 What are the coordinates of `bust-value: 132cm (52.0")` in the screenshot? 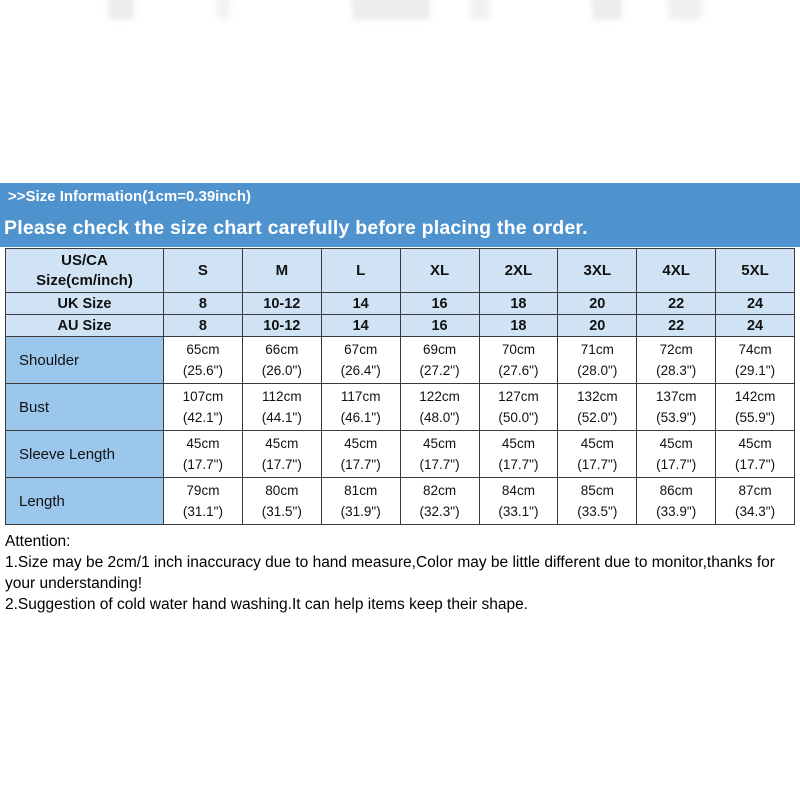 It's located at (597, 407).